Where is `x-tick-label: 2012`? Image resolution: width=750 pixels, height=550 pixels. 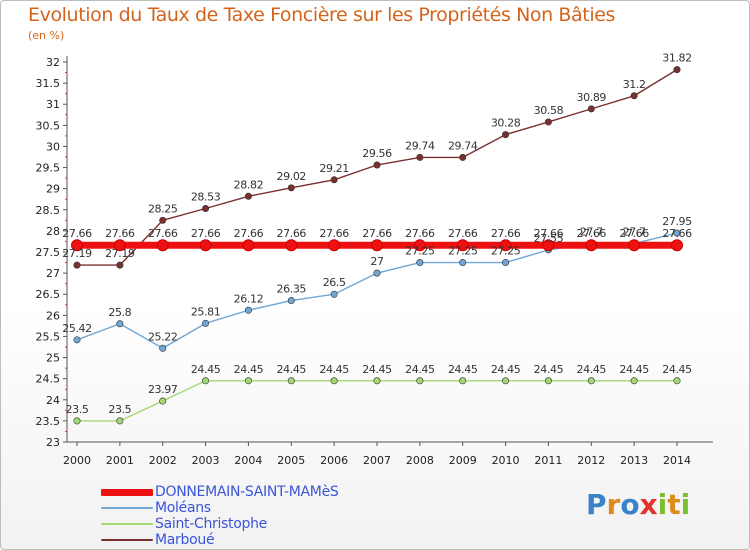
x-tick-label: 2012 is located at coordinates (591, 460).